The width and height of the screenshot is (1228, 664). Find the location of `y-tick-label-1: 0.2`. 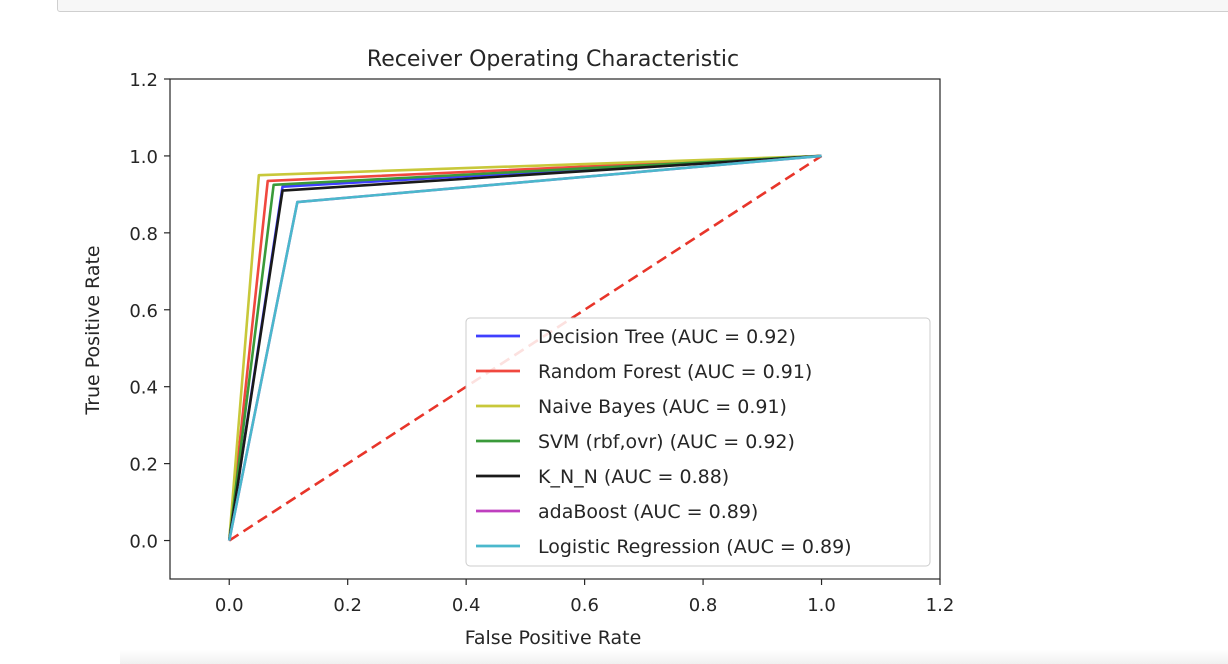

y-tick-label-1: 0.2 is located at coordinates (143, 465).